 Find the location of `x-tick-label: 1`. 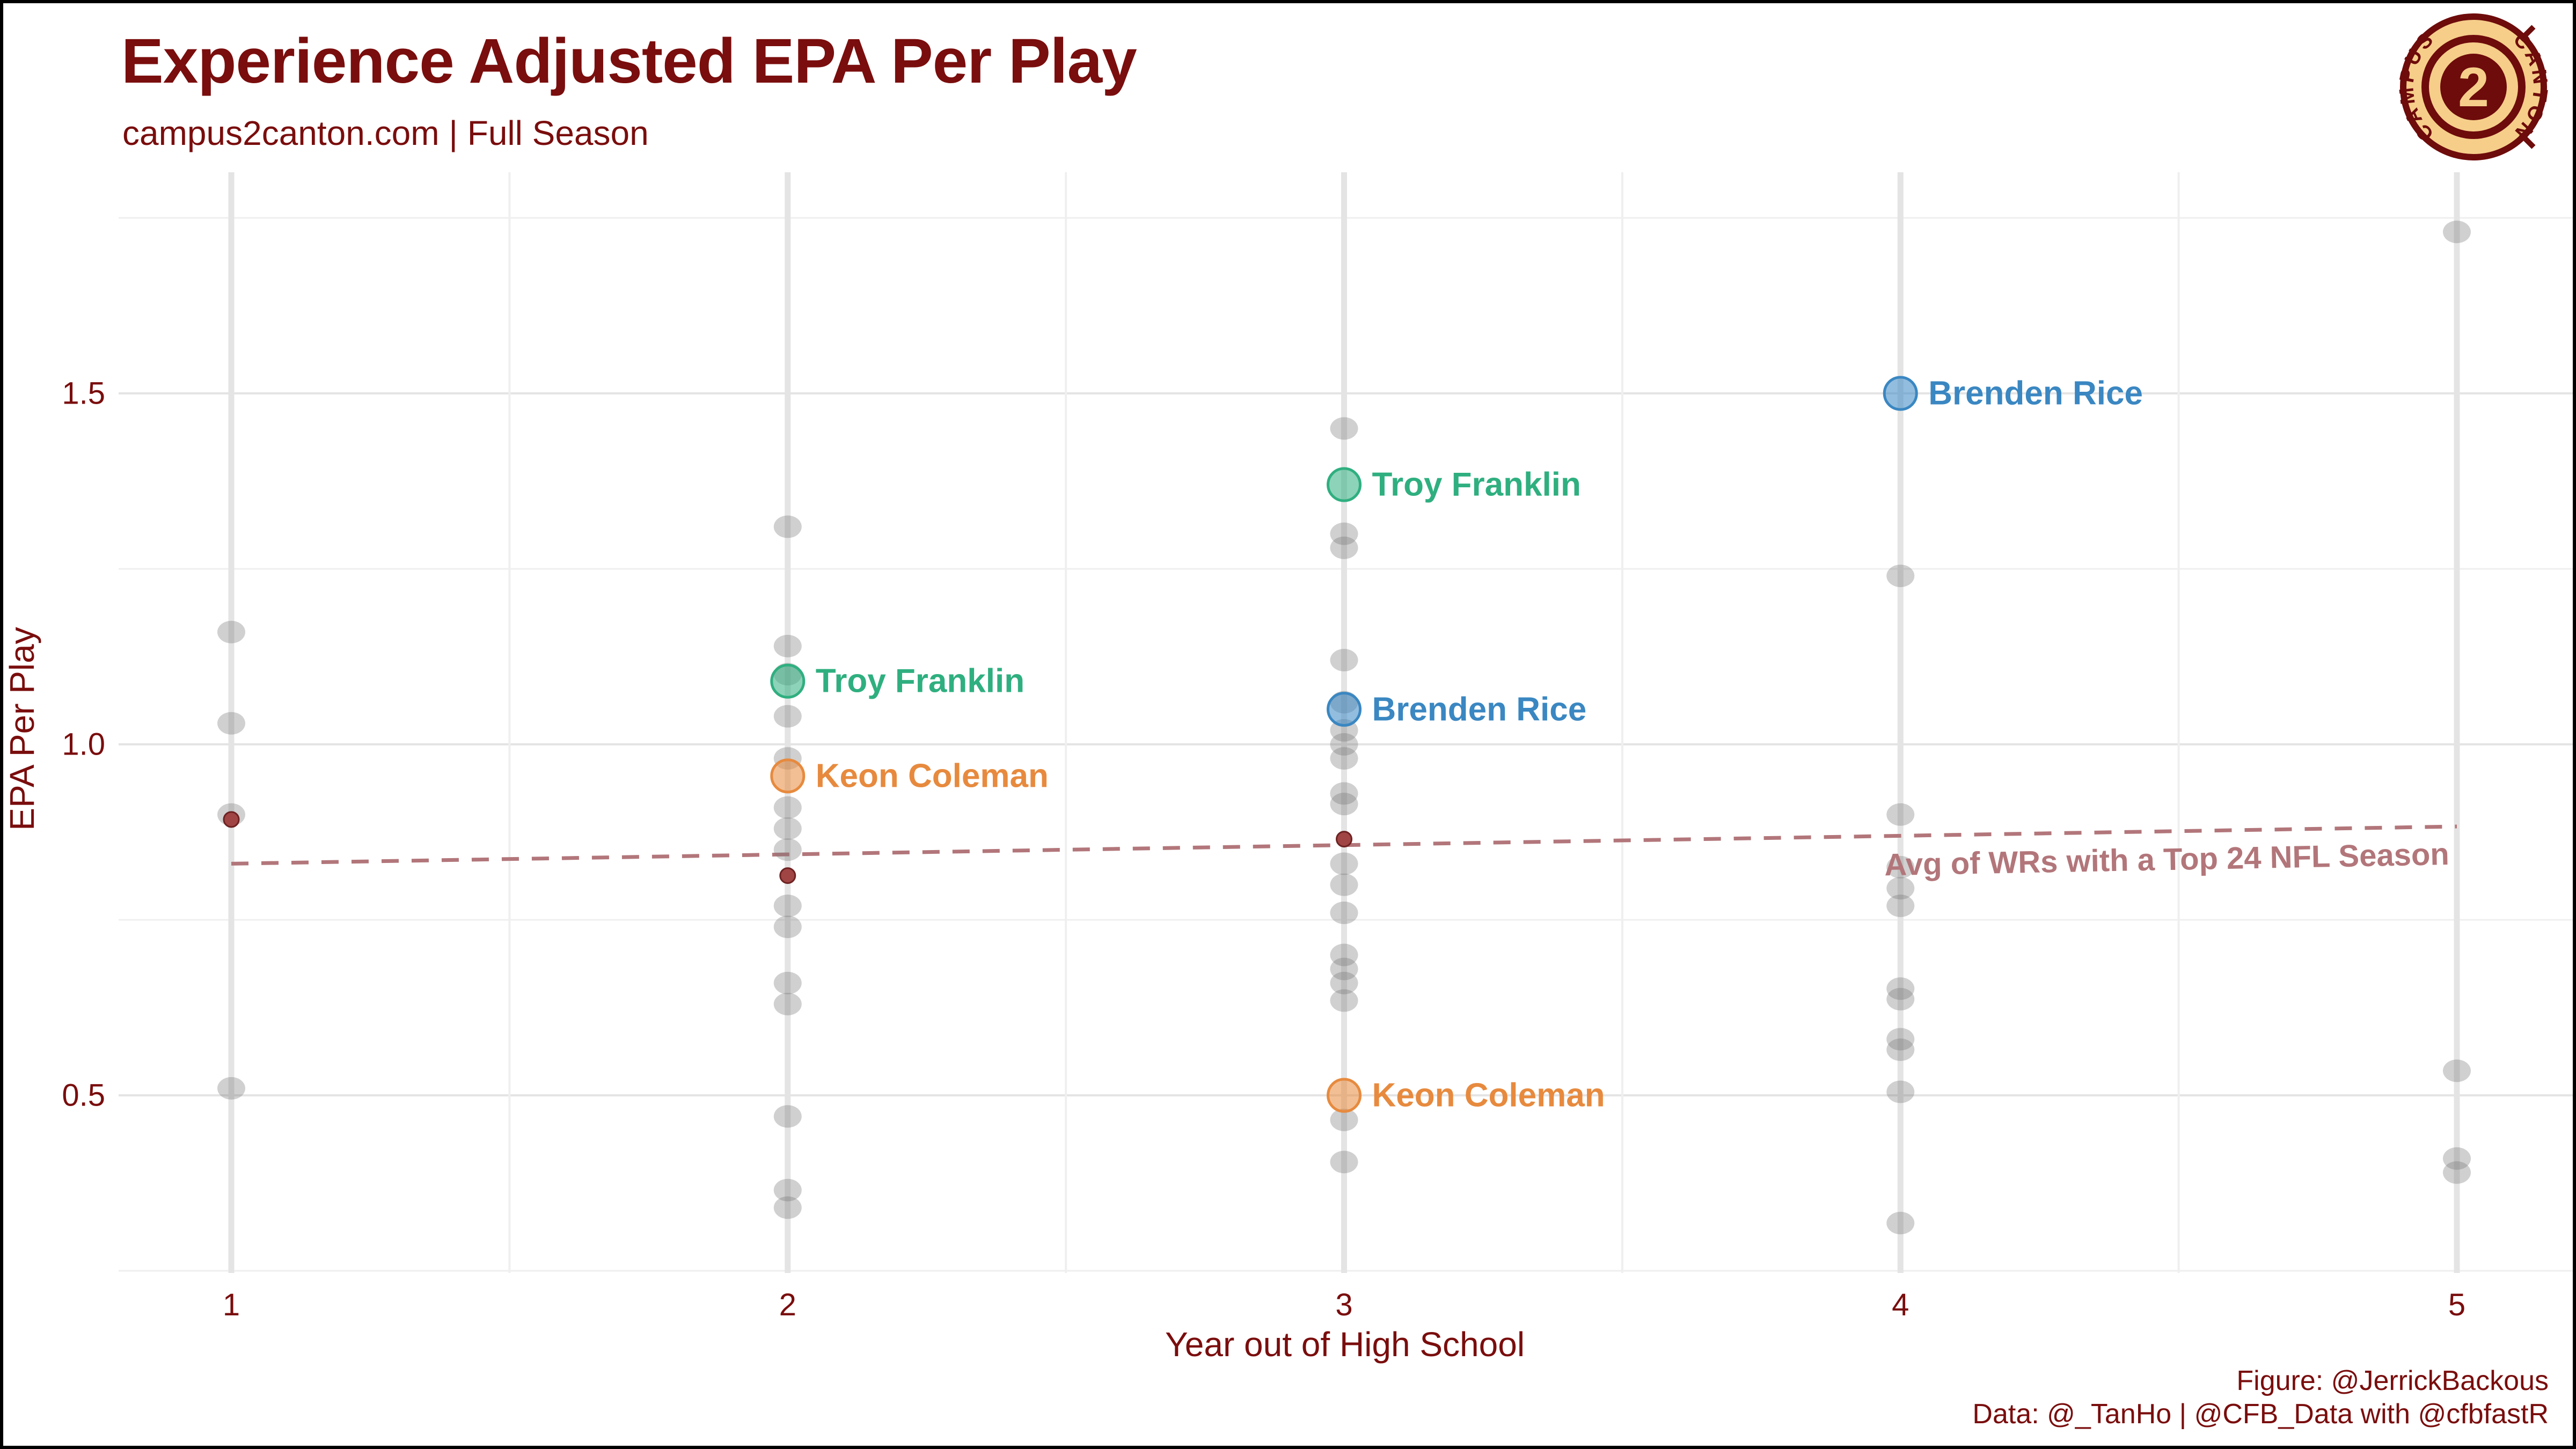

x-tick-label: 1 is located at coordinates (231, 1304).